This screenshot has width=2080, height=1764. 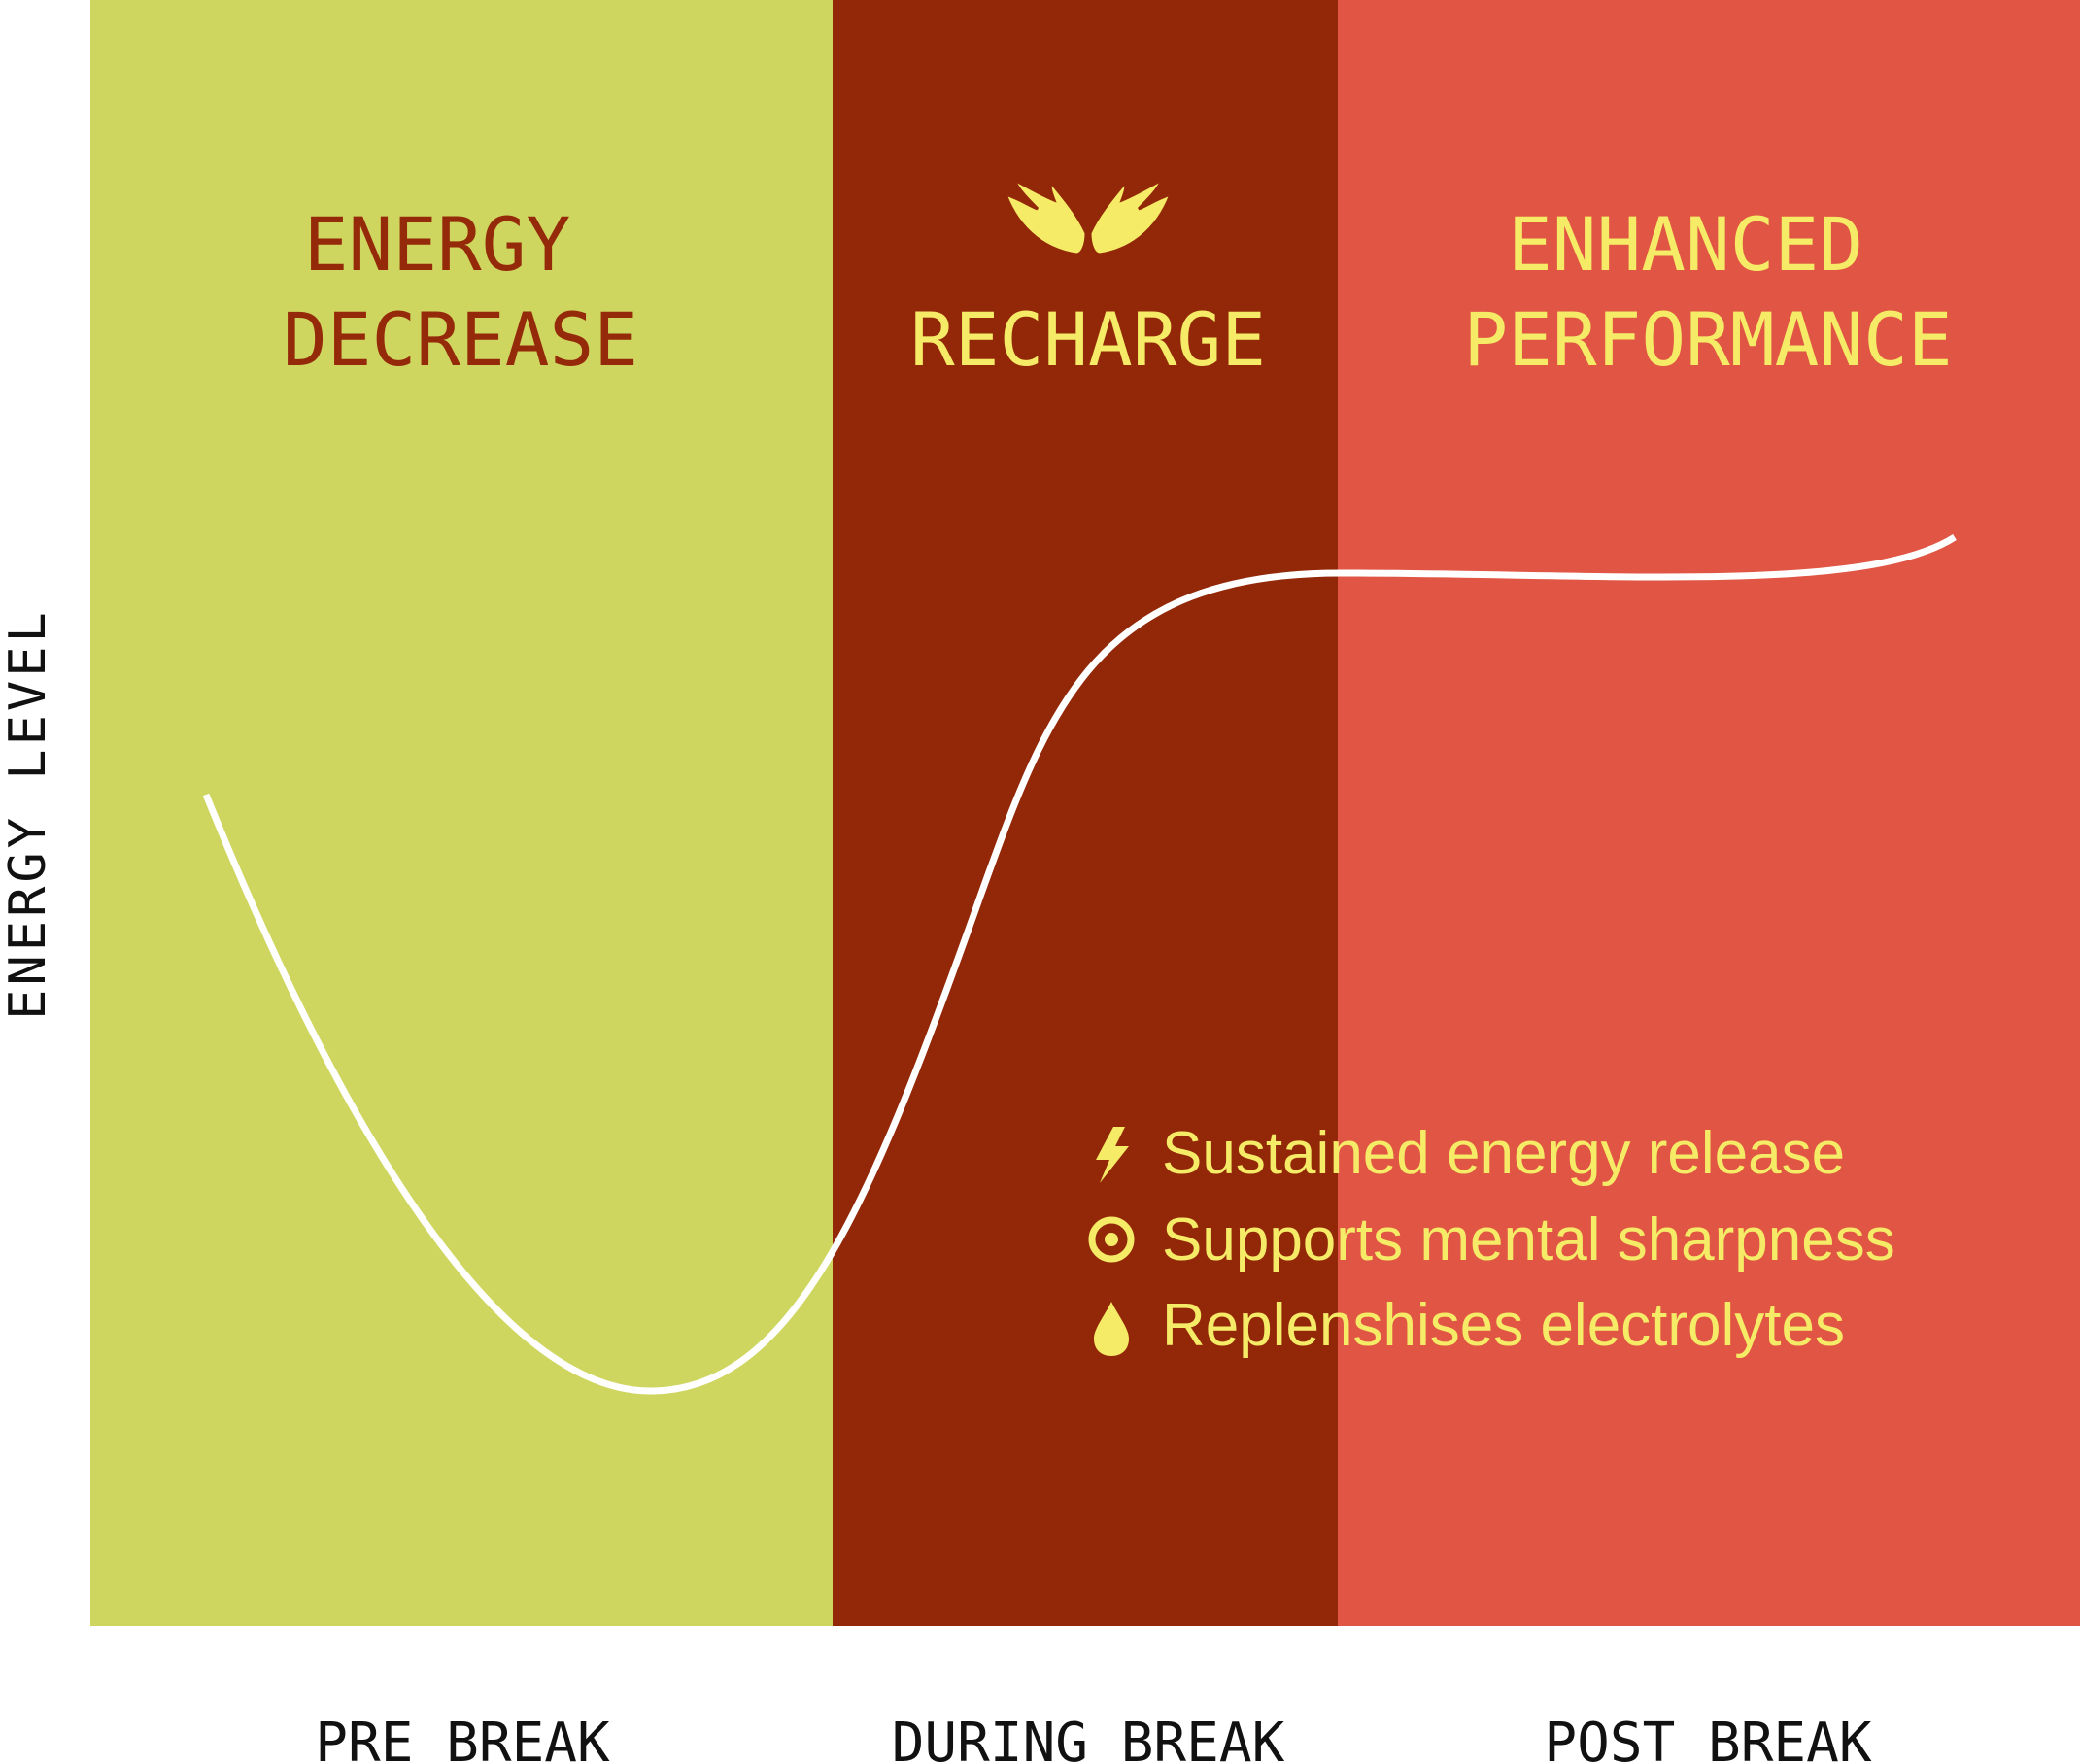 What do you see at coordinates (1111, 1239) in the screenshot?
I see `target-icon` at bounding box center [1111, 1239].